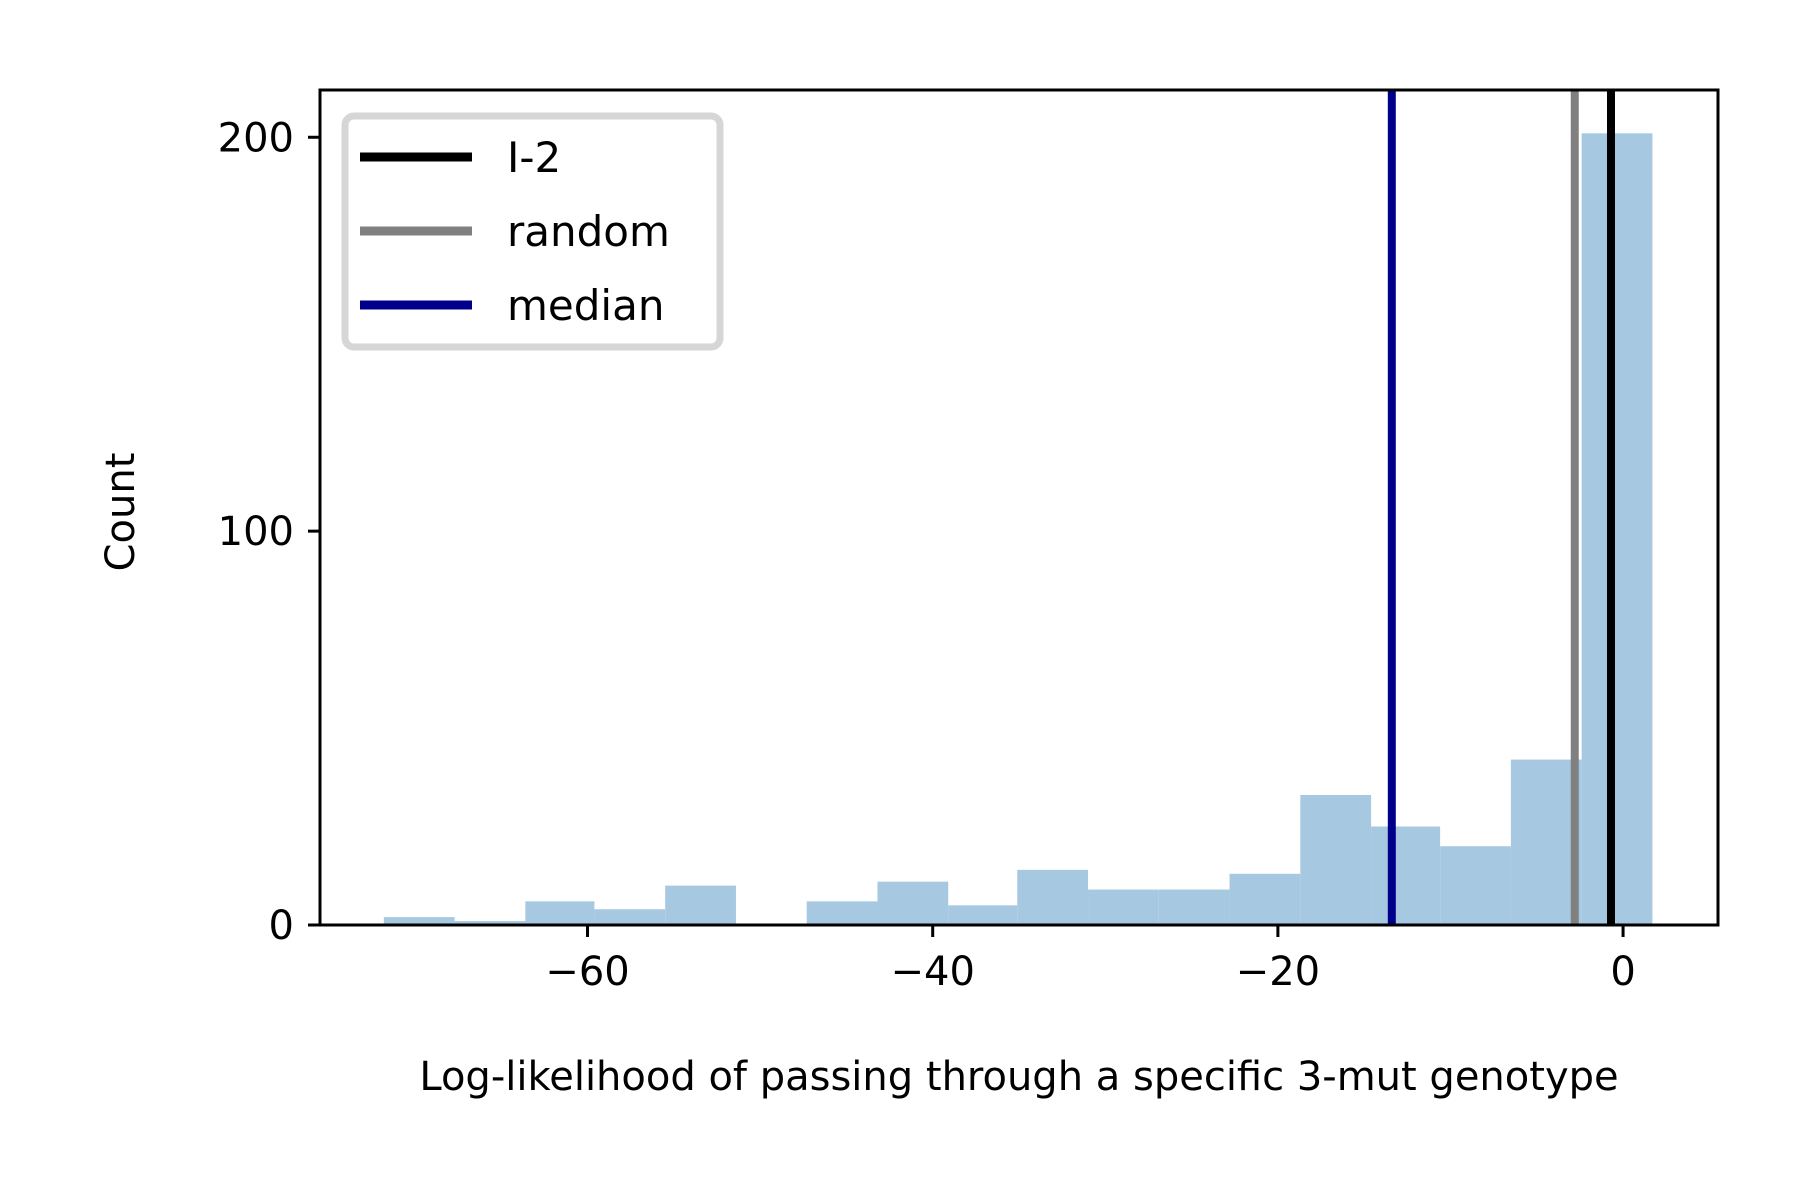 Image resolution: width=1800 pixels, height=1200 pixels. Describe the element at coordinates (1622, 972) in the screenshot. I see `x-tick-label: 0` at that location.